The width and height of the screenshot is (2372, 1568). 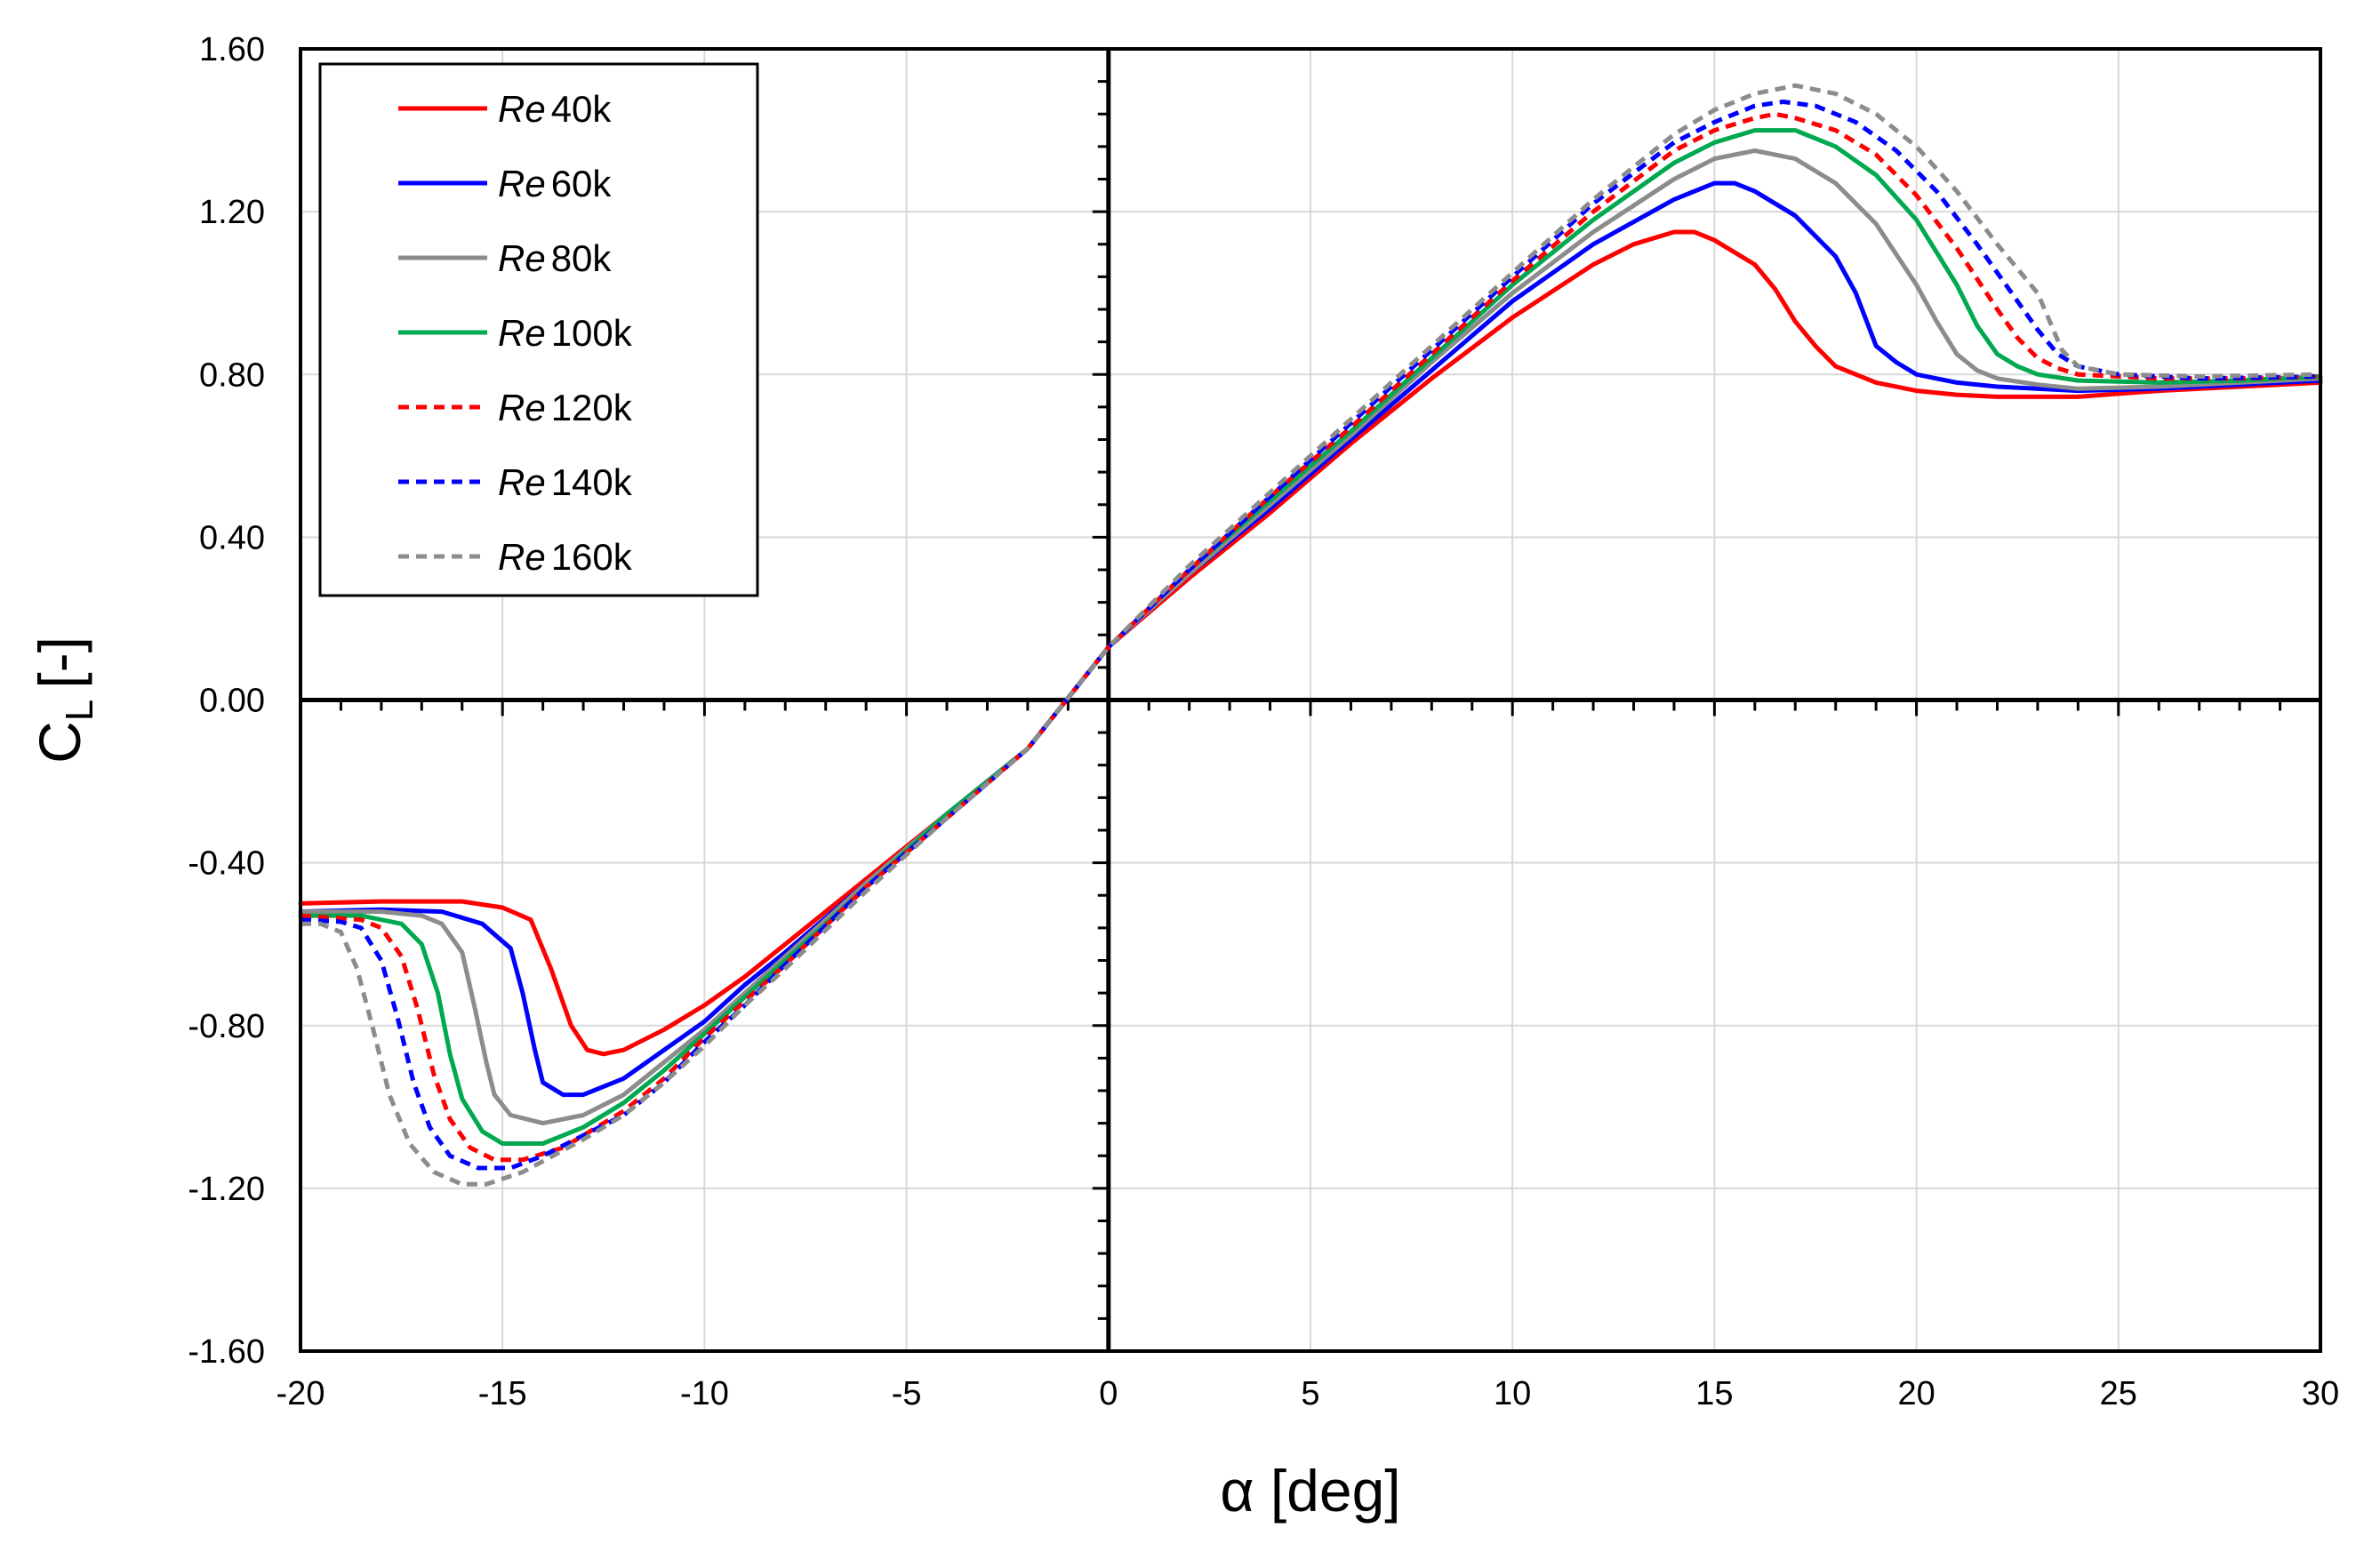 What do you see at coordinates (1310, 1393) in the screenshot?
I see `x-tick-label: 5` at bounding box center [1310, 1393].